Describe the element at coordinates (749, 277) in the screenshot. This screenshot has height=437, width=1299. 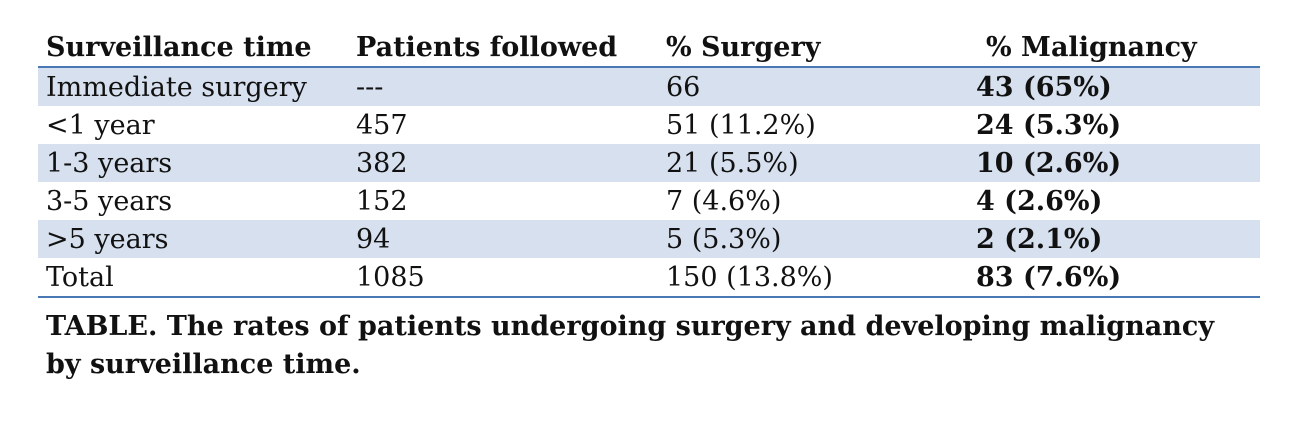
I see `cell-percent-surgery: 150 (13.8%)` at that location.